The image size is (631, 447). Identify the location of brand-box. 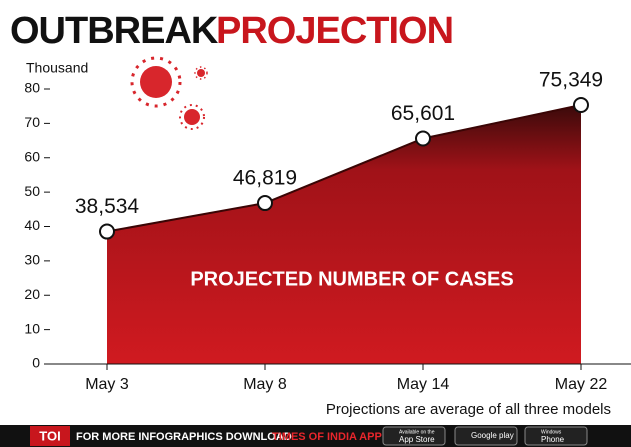
(50, 436).